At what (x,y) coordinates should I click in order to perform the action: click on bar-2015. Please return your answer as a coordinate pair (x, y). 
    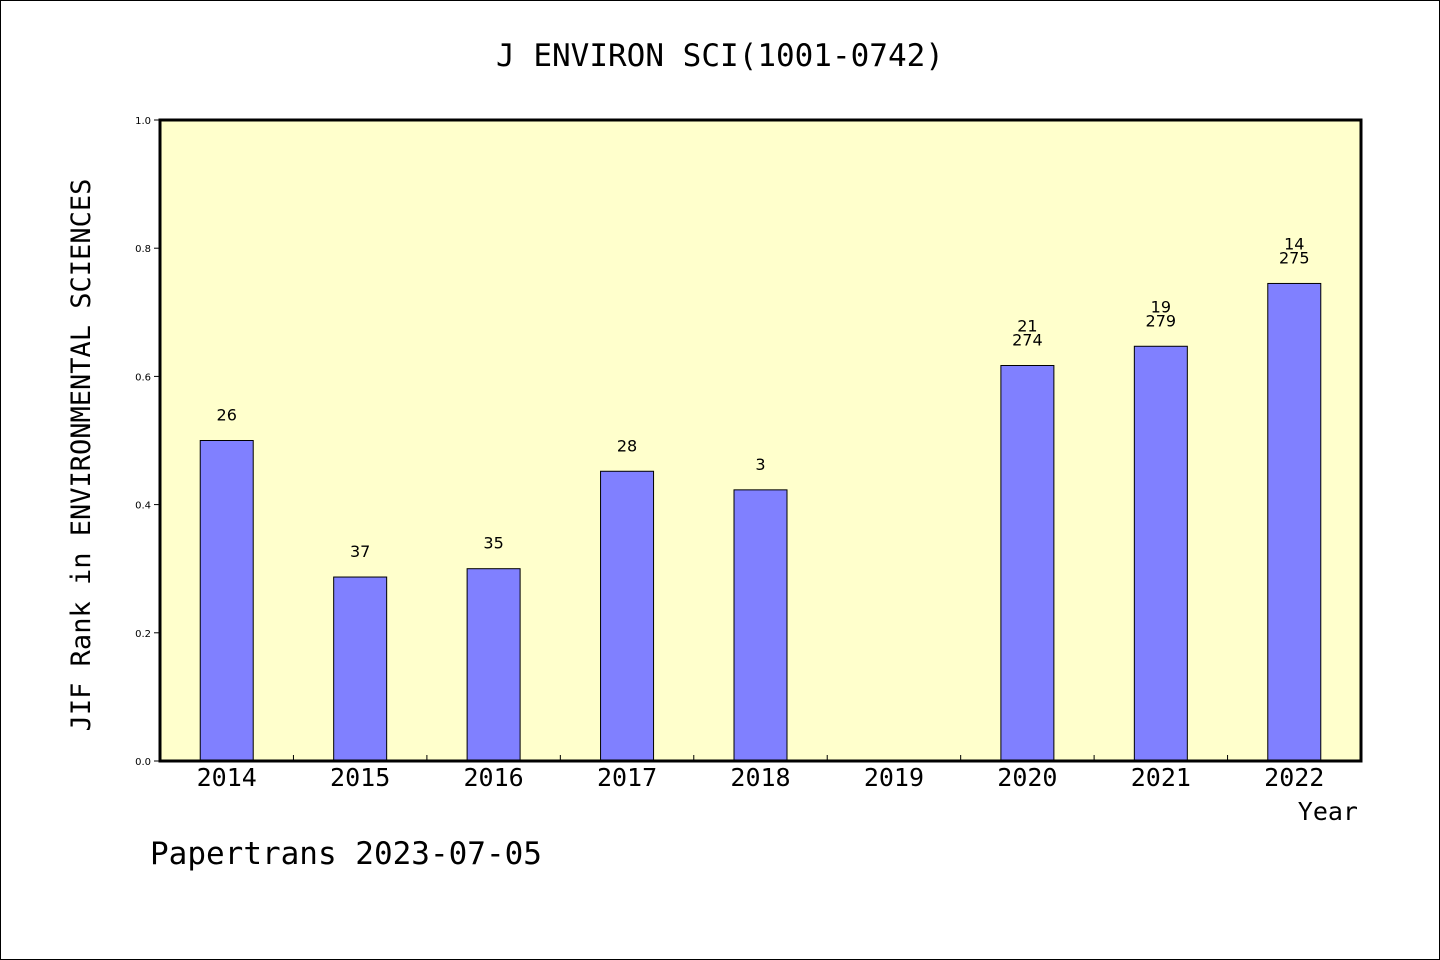
    Looking at the image, I should click on (360, 669).